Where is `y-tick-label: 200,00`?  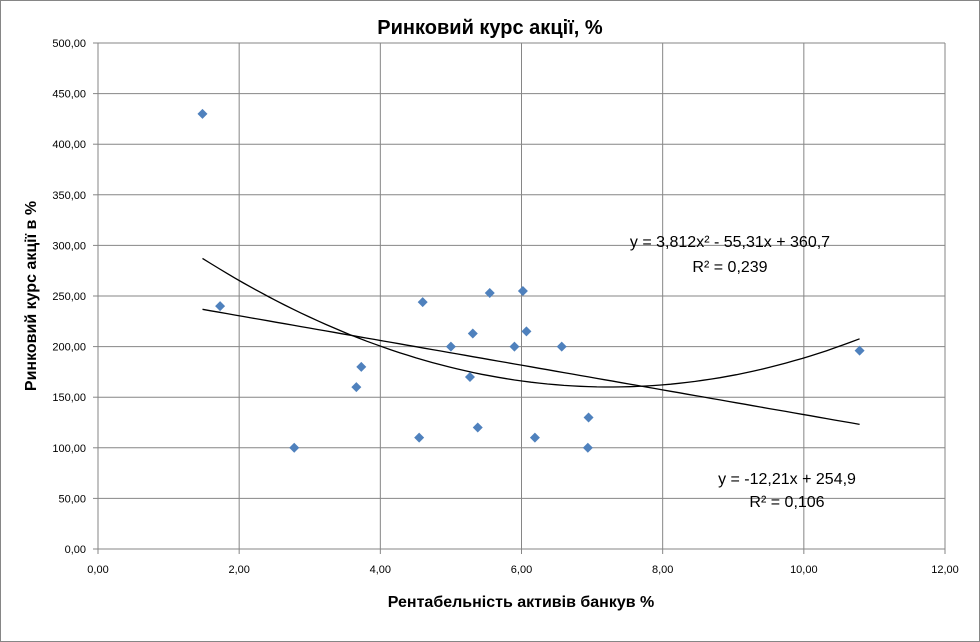 y-tick-label: 200,00 is located at coordinates (69, 348).